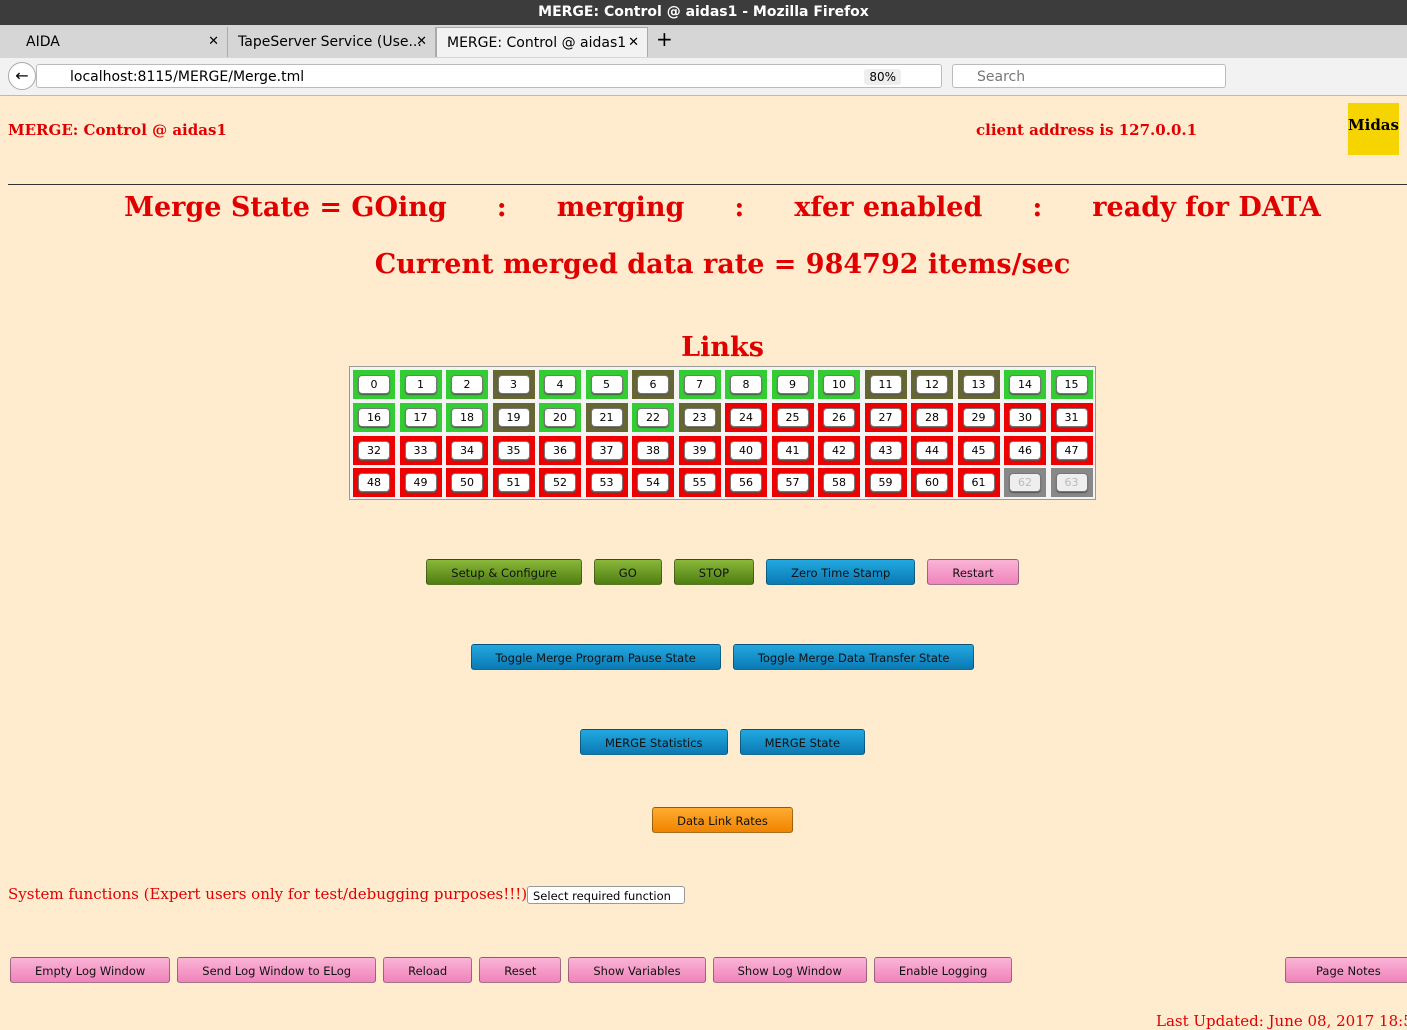 This screenshot has height=1030, width=1407. What do you see at coordinates (978, 384) in the screenshot?
I see `link-button: 13` at bounding box center [978, 384].